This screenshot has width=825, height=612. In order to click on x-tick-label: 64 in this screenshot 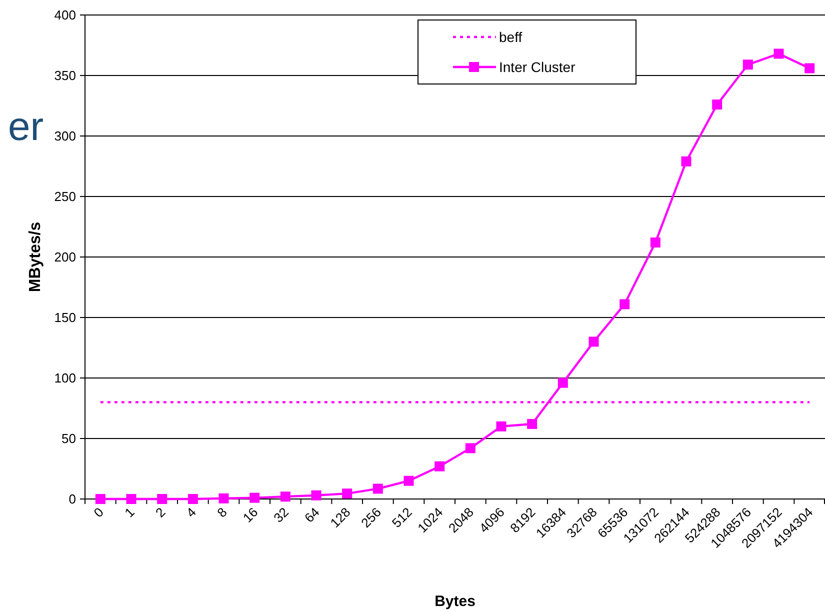, I will do `click(312, 515)`.